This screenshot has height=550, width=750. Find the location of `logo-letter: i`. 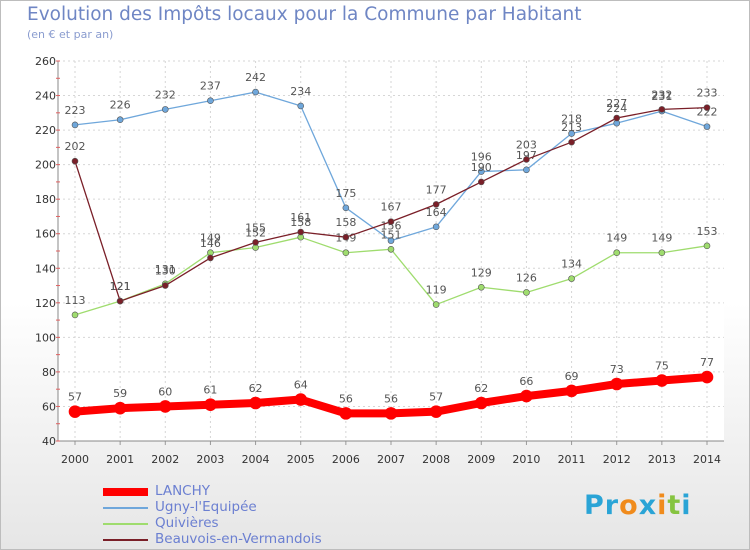

logo-letter: i is located at coordinates (662, 505).